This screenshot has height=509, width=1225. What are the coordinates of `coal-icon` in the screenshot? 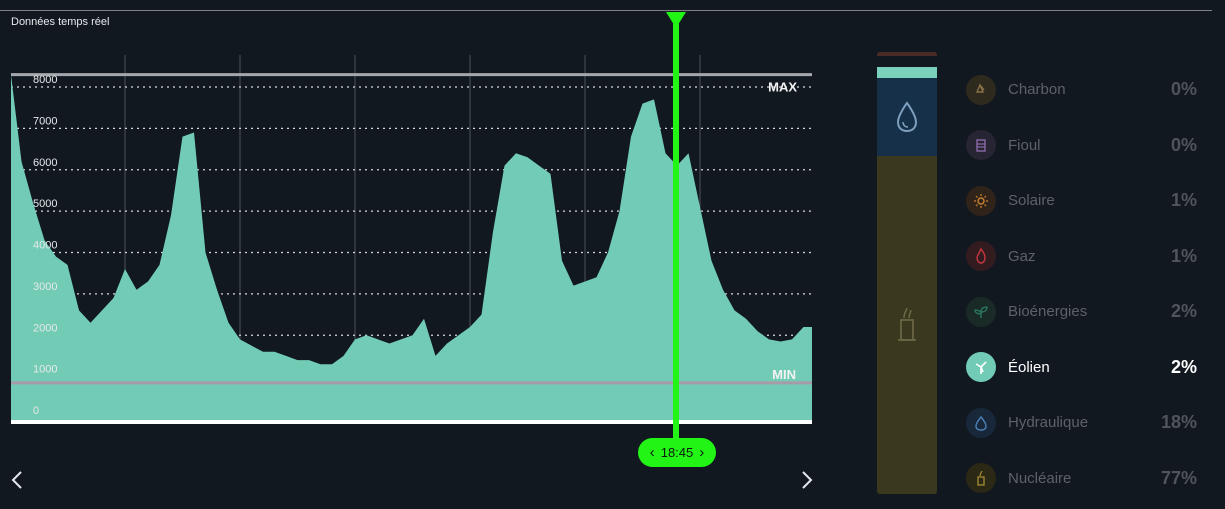 It's located at (981, 89).